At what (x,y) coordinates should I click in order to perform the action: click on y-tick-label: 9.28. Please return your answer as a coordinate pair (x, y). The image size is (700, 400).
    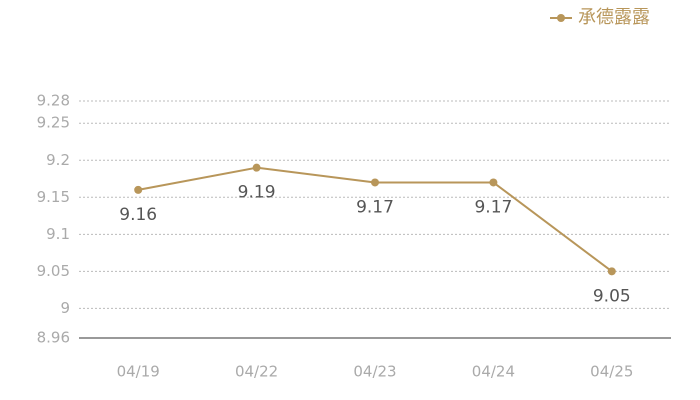
    Looking at the image, I should click on (53, 101).